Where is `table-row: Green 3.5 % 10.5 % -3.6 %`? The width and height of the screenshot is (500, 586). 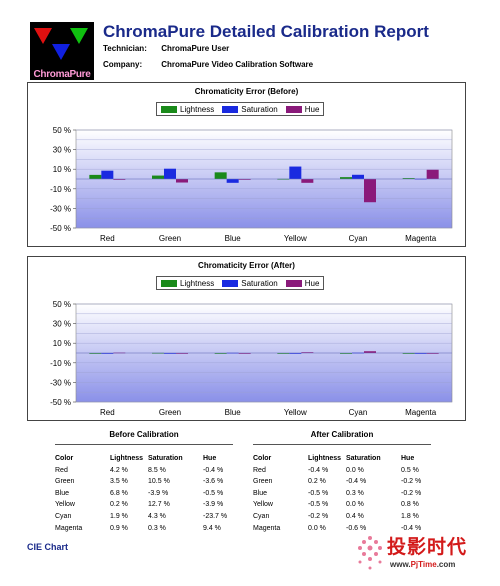
table-row: Green 3.5 % 10.5 % -3.6 % is located at coordinates (144, 483).